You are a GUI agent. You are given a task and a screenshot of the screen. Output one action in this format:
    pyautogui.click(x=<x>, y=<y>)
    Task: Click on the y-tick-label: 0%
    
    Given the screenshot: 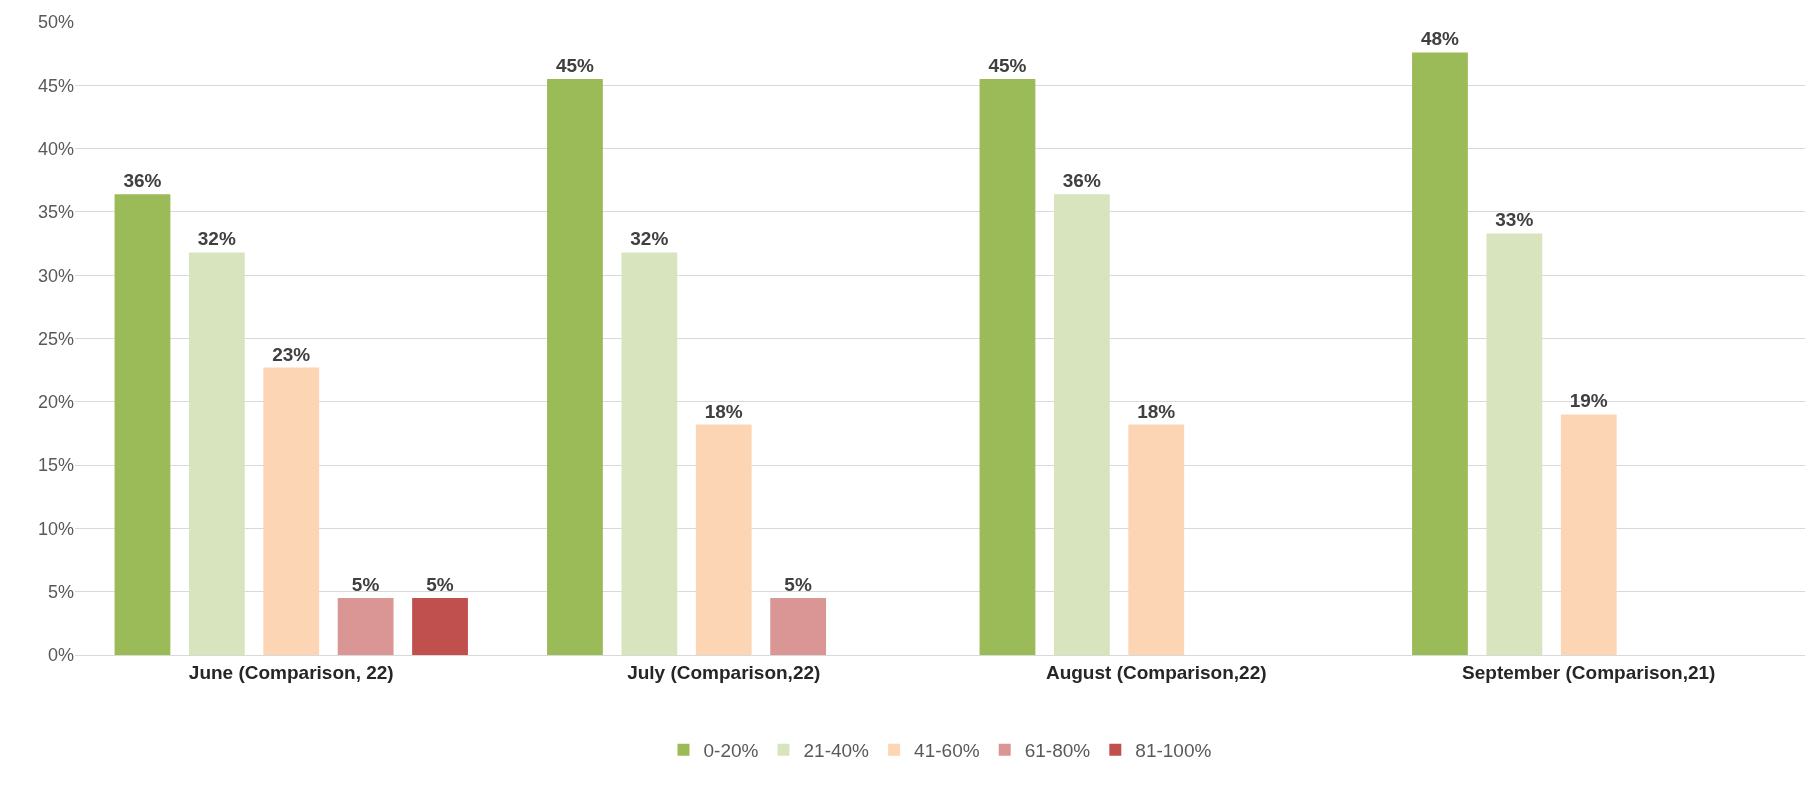 What is the action you would take?
    pyautogui.click(x=60, y=655)
    